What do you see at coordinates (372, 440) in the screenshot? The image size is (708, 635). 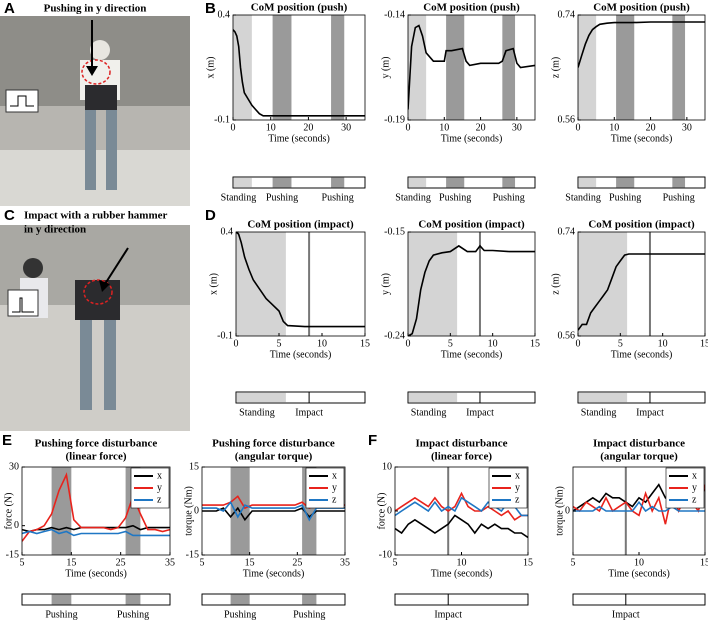 I see `panel-label: F` at bounding box center [372, 440].